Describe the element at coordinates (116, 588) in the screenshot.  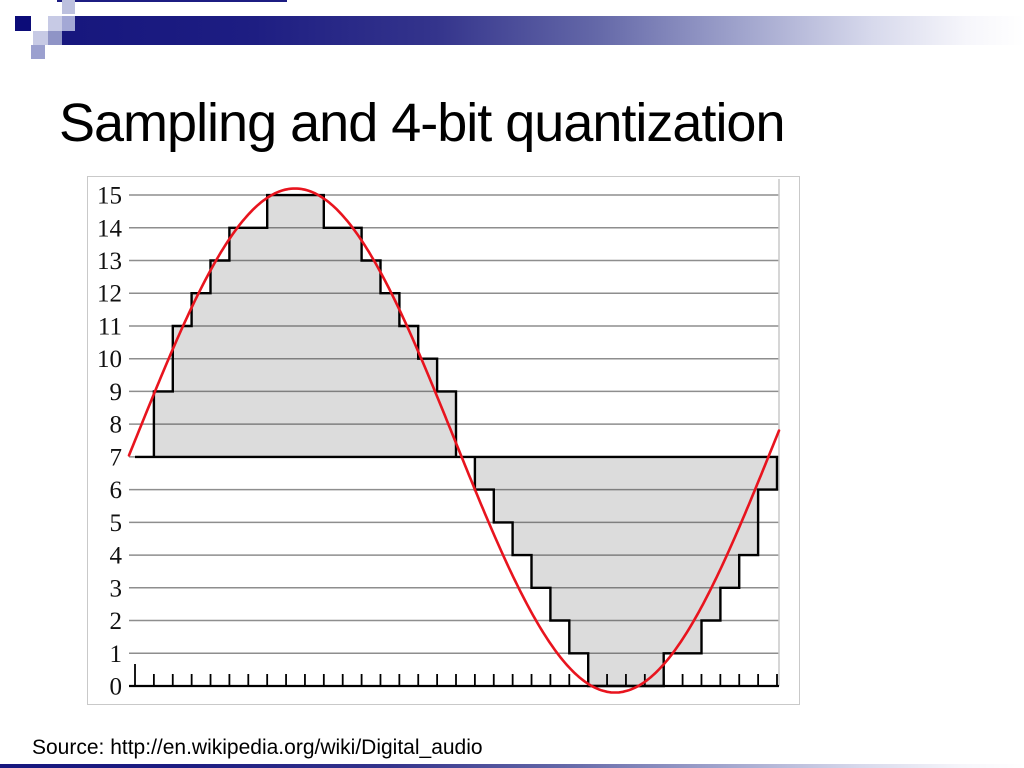
I see `y-axis-label: 3` at that location.